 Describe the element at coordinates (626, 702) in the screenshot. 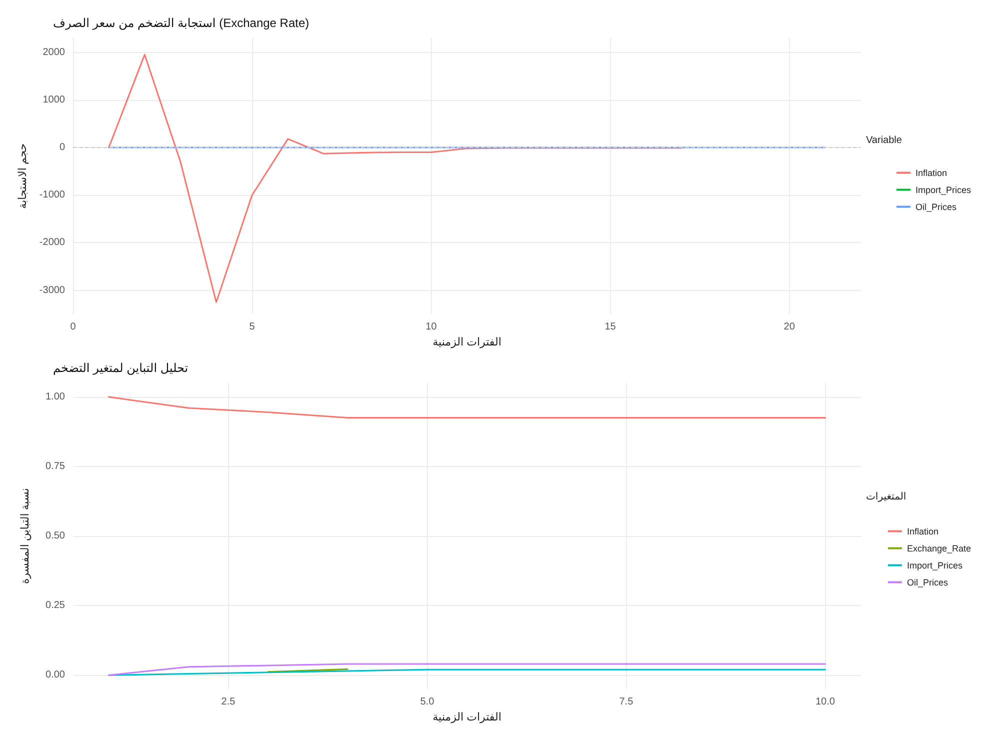

I see `x-tick-label: 7.5` at that location.